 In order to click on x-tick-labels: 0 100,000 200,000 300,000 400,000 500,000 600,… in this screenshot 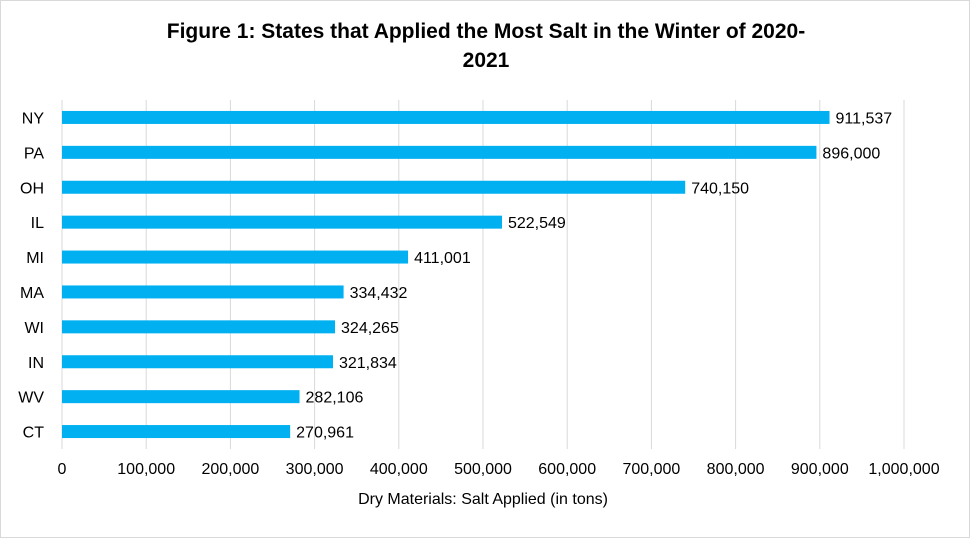, I will do `click(499, 469)`.